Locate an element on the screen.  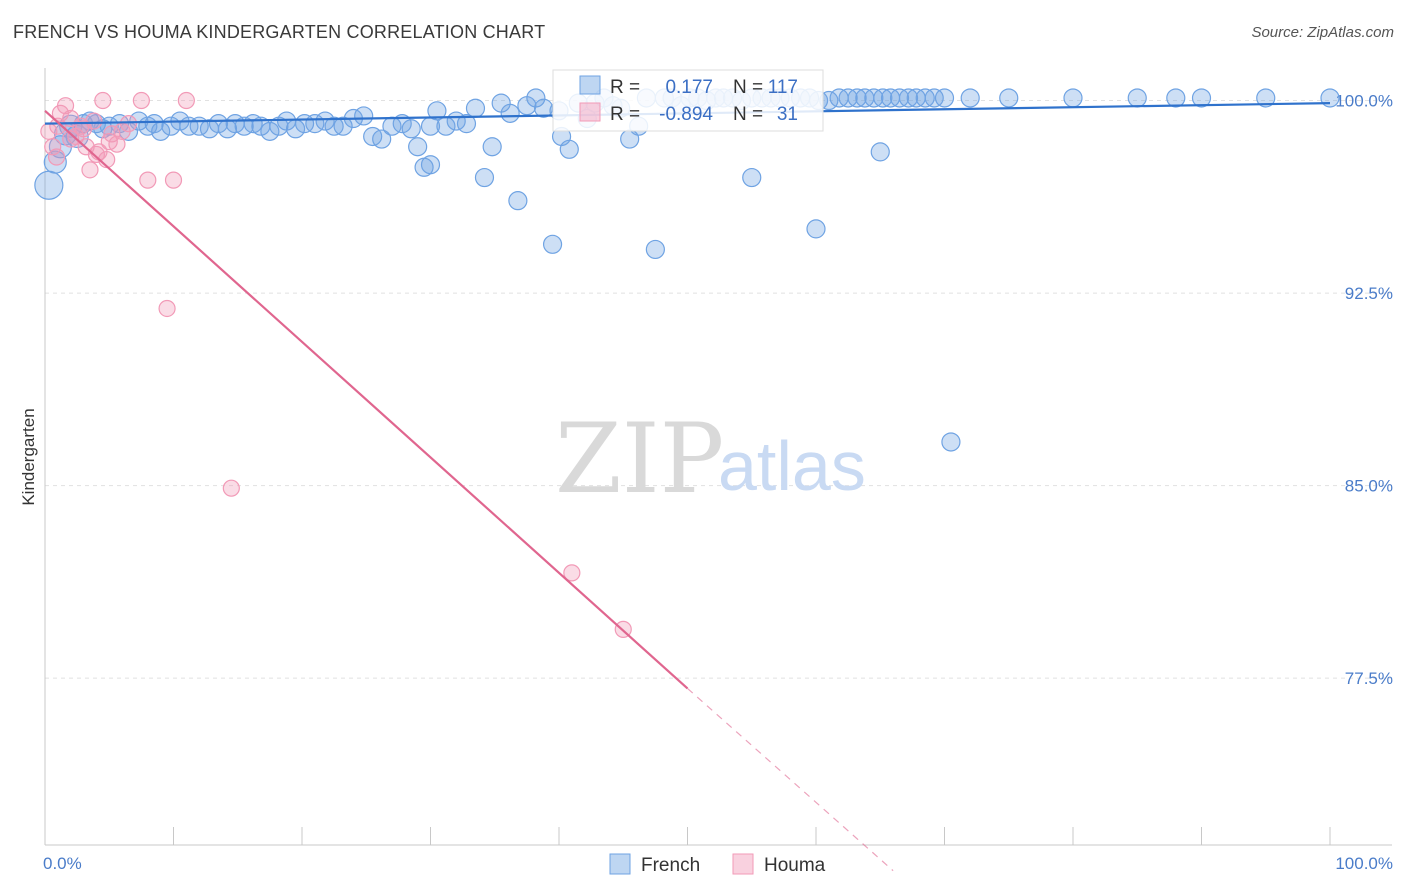
y-axis-label: Kindergarten is located at coordinates (28, 456).